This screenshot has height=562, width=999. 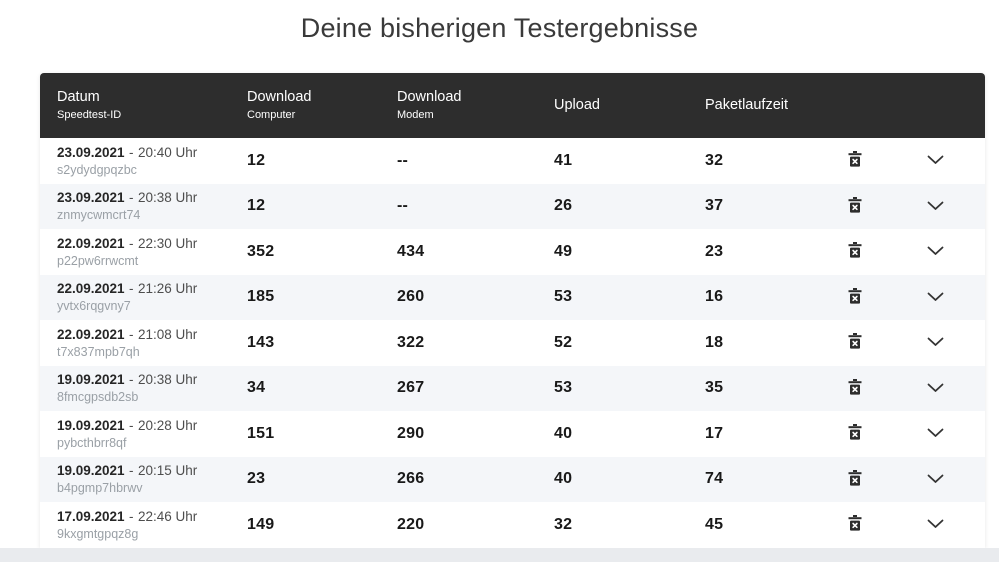 I want to click on download-modem-value: 220, so click(x=411, y=524).